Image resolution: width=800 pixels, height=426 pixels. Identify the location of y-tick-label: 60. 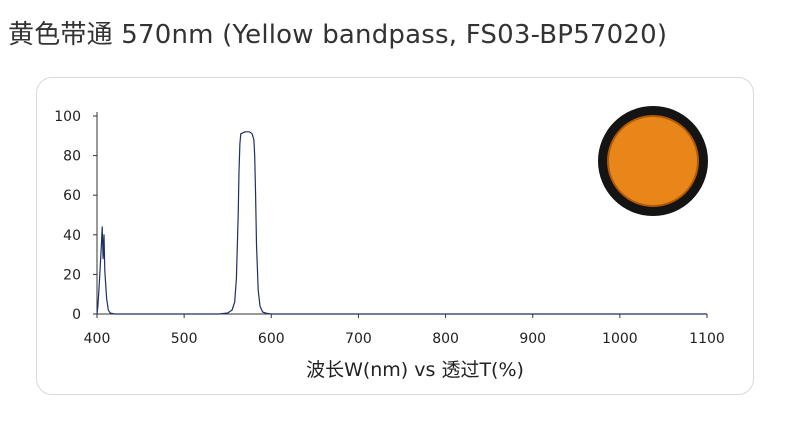
(72, 196).